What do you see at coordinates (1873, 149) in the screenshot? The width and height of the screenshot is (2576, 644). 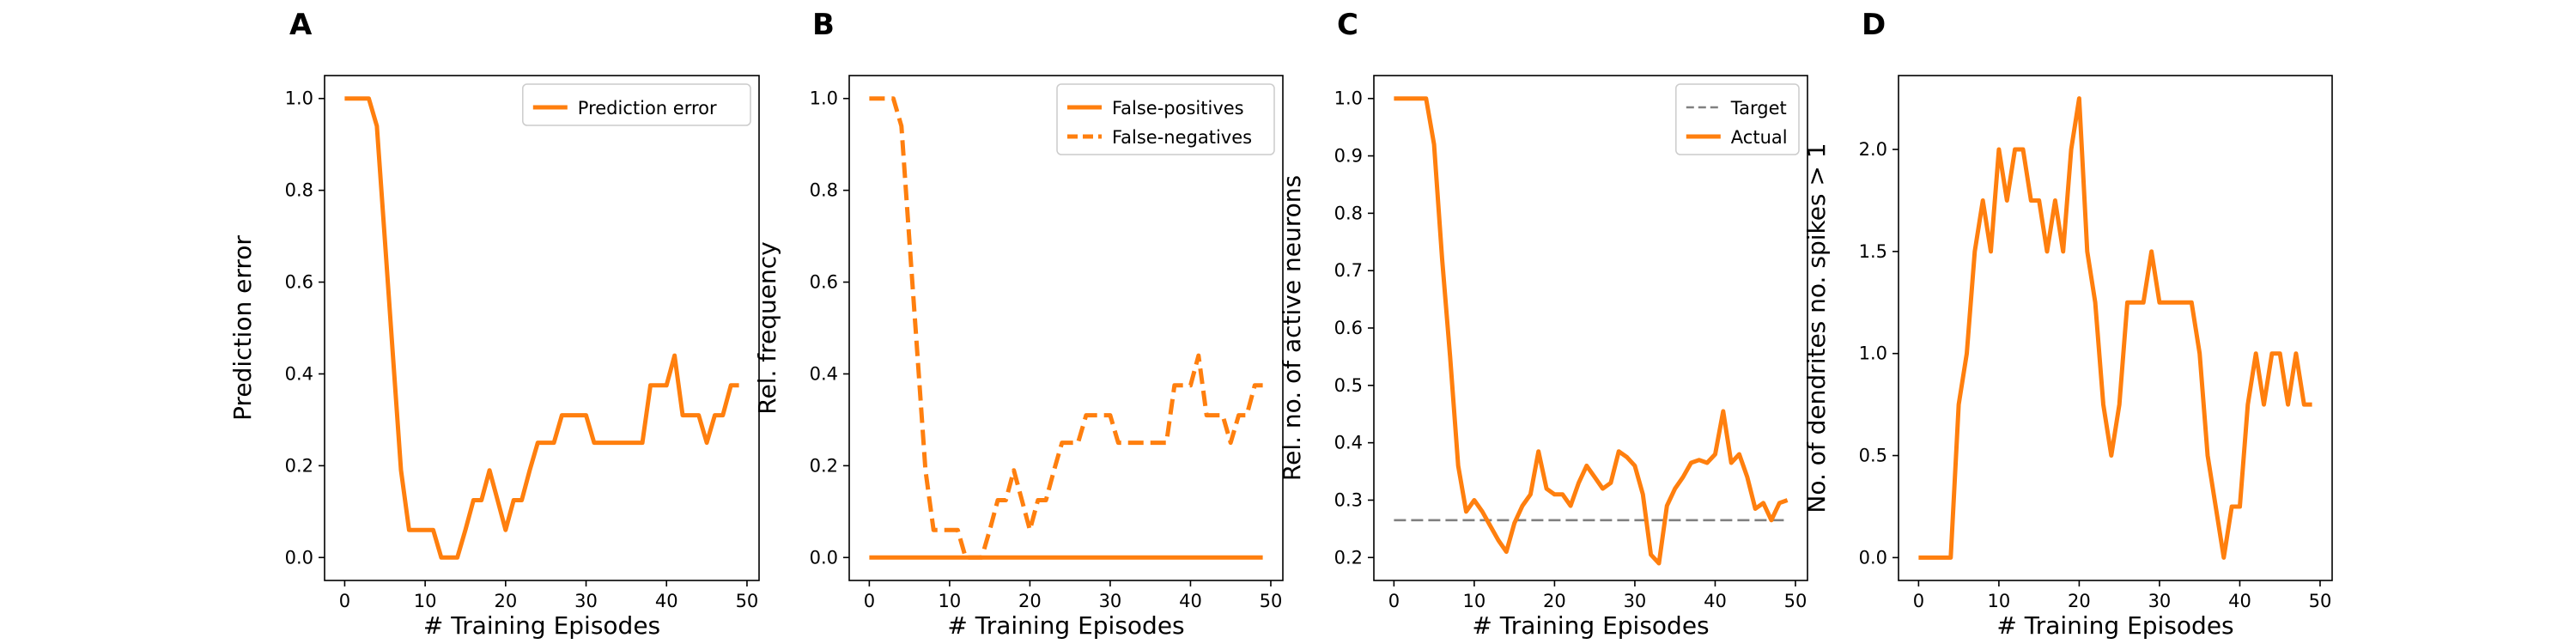 I see `y-tick-label: 2.0` at bounding box center [1873, 149].